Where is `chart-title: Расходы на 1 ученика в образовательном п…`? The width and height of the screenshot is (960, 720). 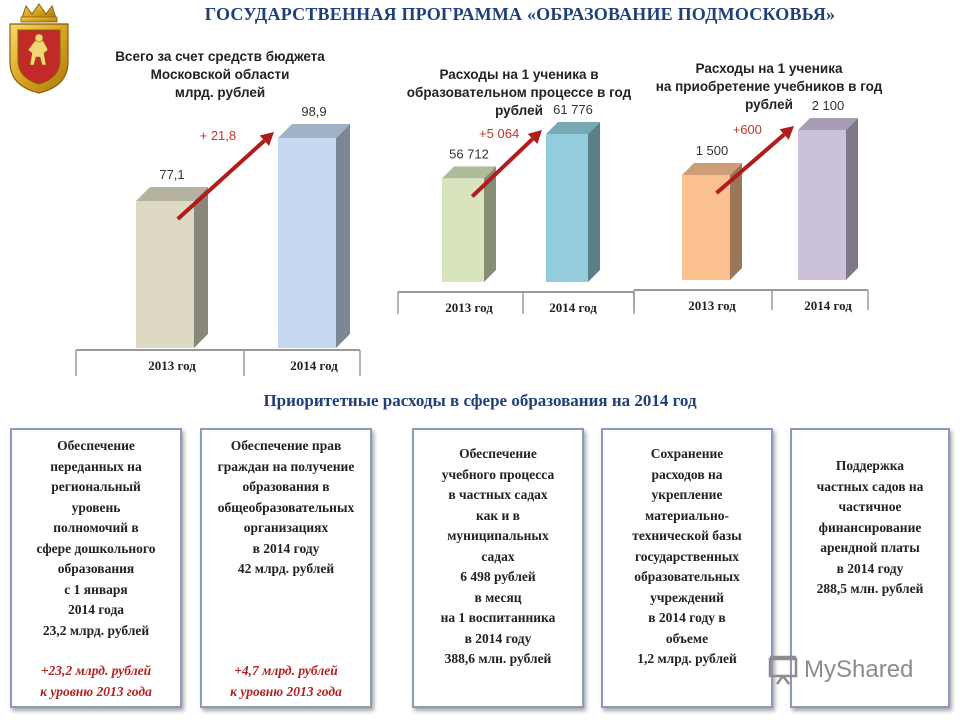
chart-title: Расходы на 1 ученика в образовательном п… is located at coordinates (519, 92).